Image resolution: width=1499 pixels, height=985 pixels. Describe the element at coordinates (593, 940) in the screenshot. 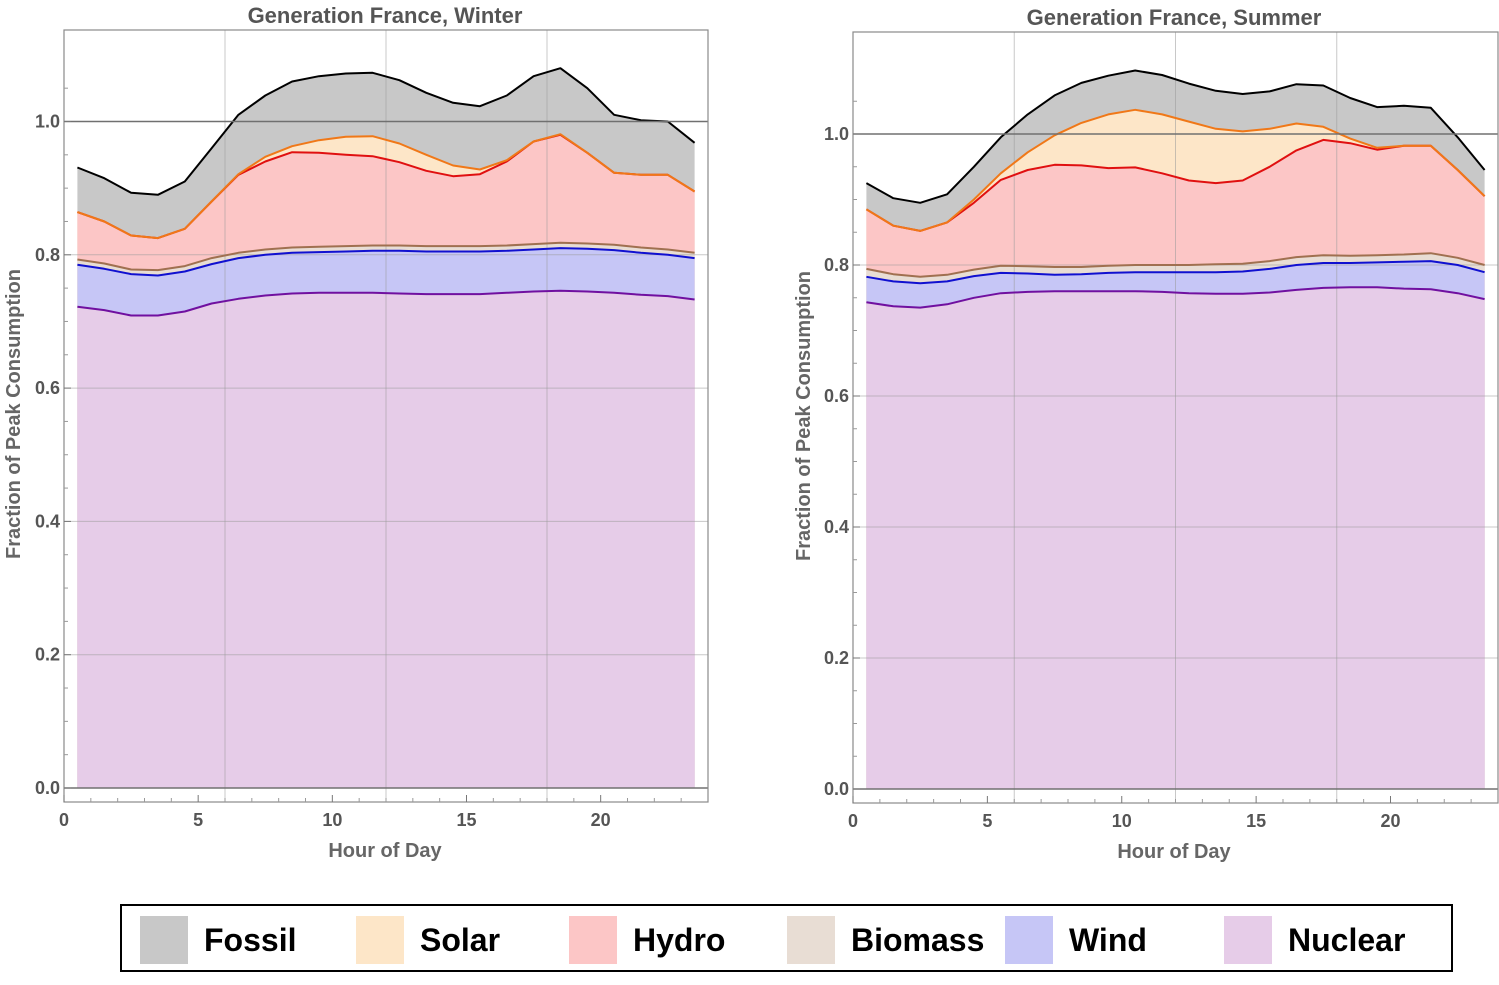

I see `legend-swatch-hydro` at that location.